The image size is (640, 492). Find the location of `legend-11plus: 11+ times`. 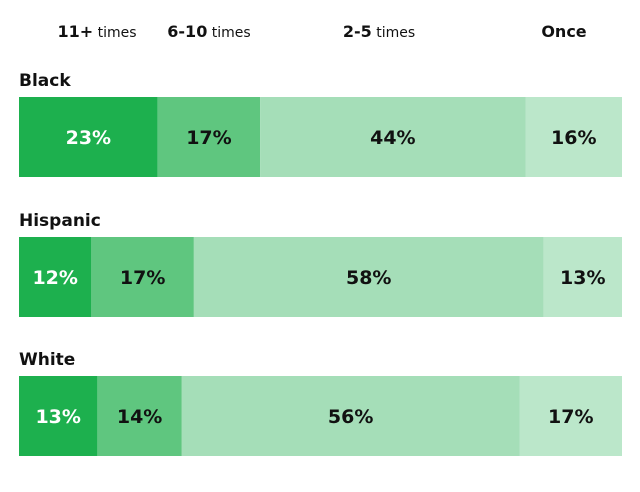

legend-11plus: 11+ times is located at coordinates (96, 31).